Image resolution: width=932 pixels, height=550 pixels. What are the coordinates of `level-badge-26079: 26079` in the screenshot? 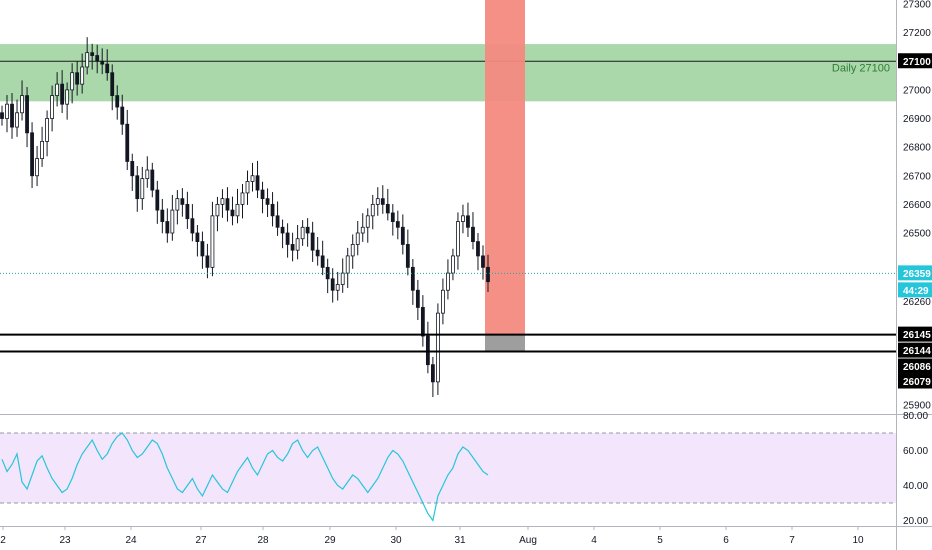 It's located at (917, 382).